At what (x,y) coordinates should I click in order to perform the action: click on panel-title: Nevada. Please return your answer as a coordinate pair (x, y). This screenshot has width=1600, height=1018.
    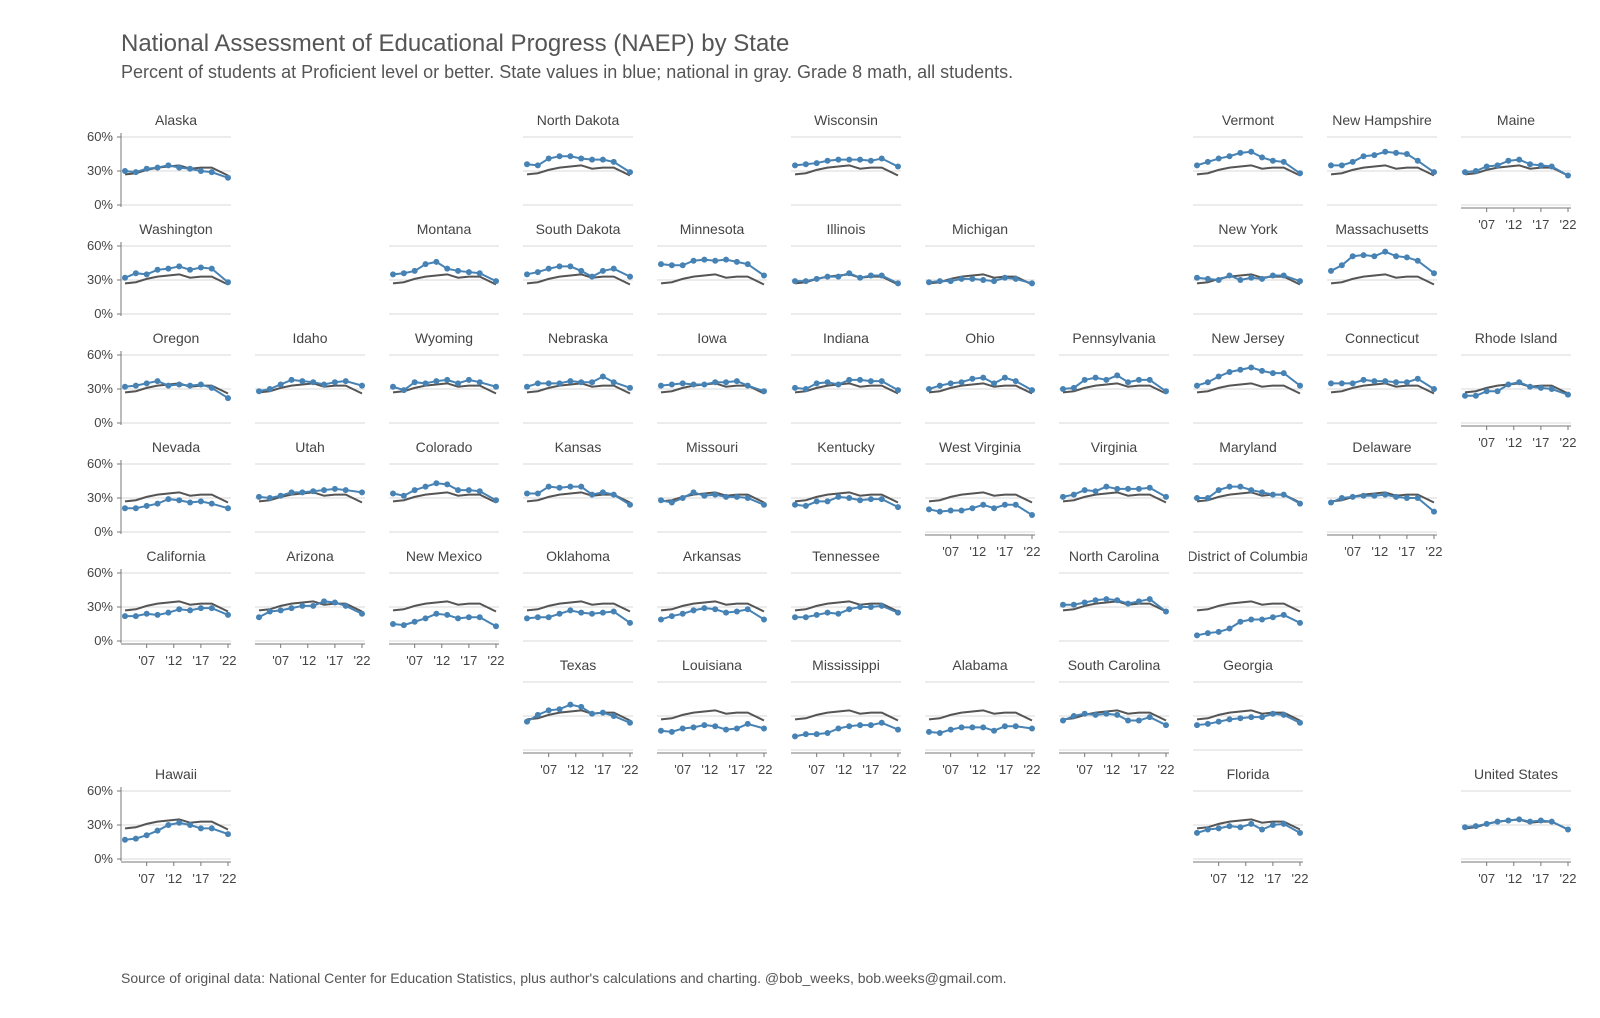
    Looking at the image, I should click on (176, 447).